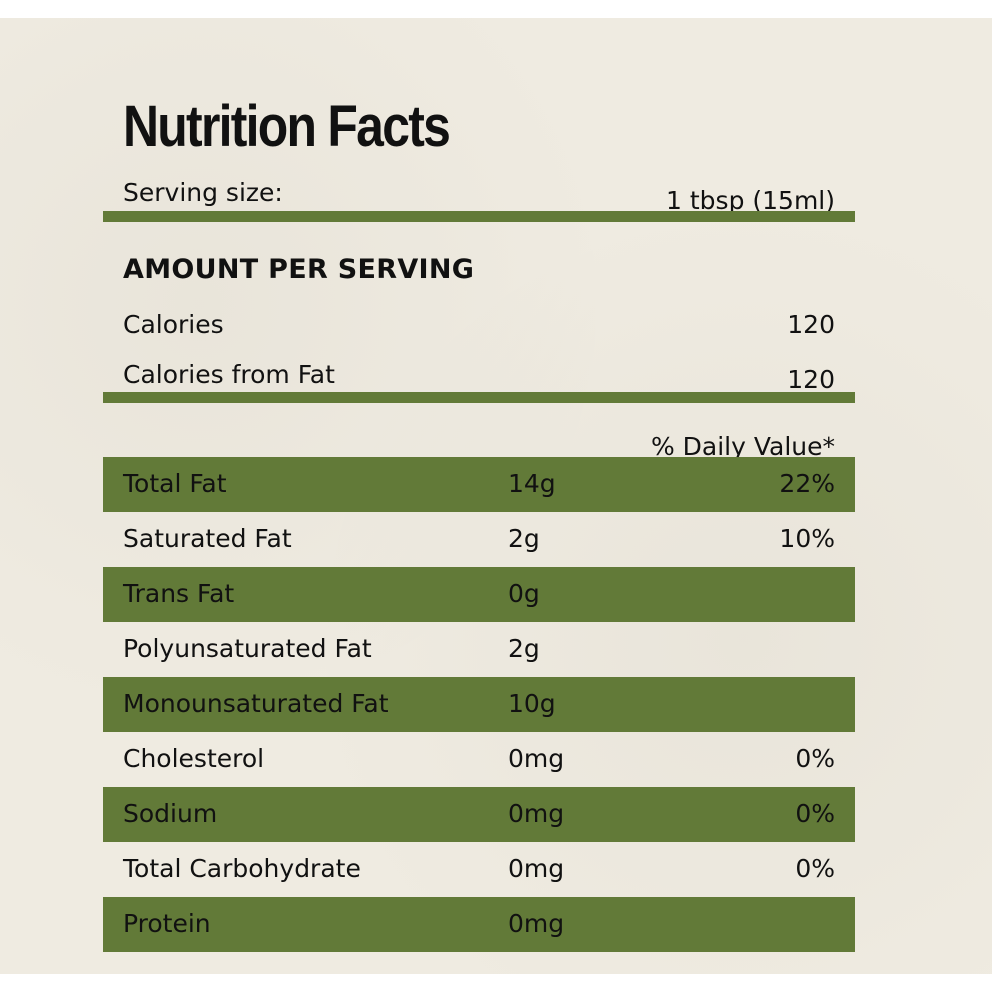 This screenshot has height=992, width=992. What do you see at coordinates (299, 269) in the screenshot?
I see `amount-per-serving-heading: AMOUNT PER SERVING` at bounding box center [299, 269].